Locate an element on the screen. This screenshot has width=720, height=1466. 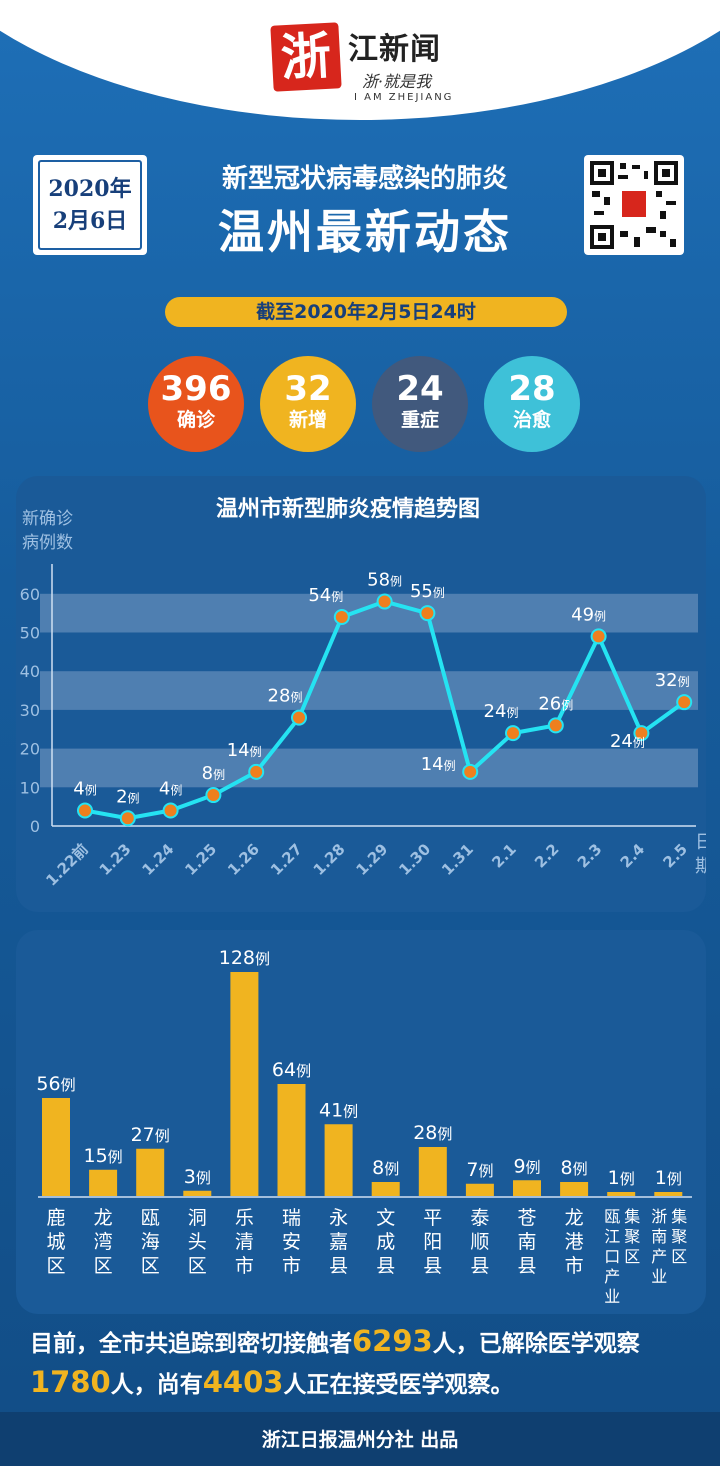
y-tick-label: 40 is located at coordinates (30, 671).